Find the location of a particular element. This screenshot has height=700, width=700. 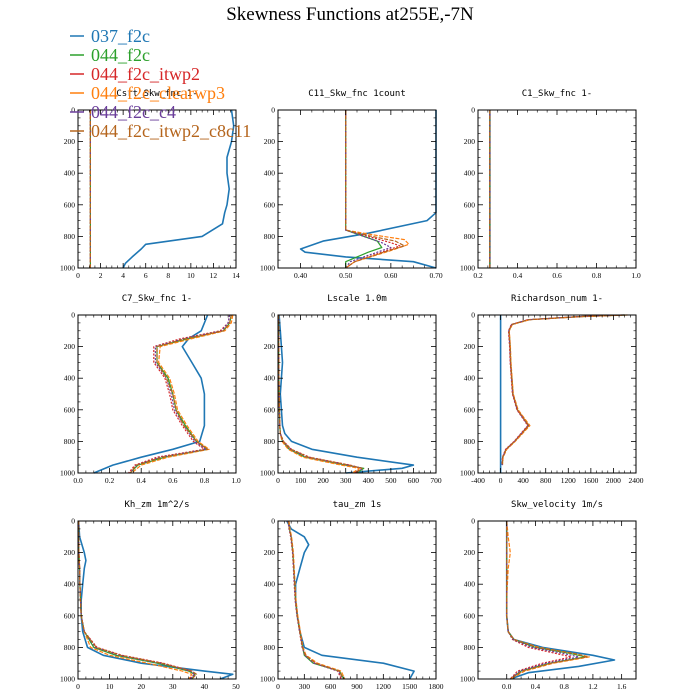

x-tick-label: 2400 is located at coordinates (636, 480).